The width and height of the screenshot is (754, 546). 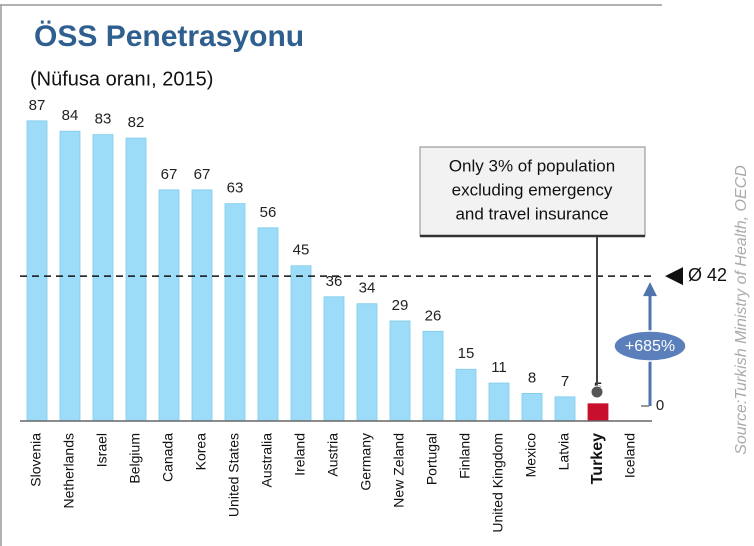 What do you see at coordinates (565, 381) in the screenshot?
I see `value-label: 7` at bounding box center [565, 381].